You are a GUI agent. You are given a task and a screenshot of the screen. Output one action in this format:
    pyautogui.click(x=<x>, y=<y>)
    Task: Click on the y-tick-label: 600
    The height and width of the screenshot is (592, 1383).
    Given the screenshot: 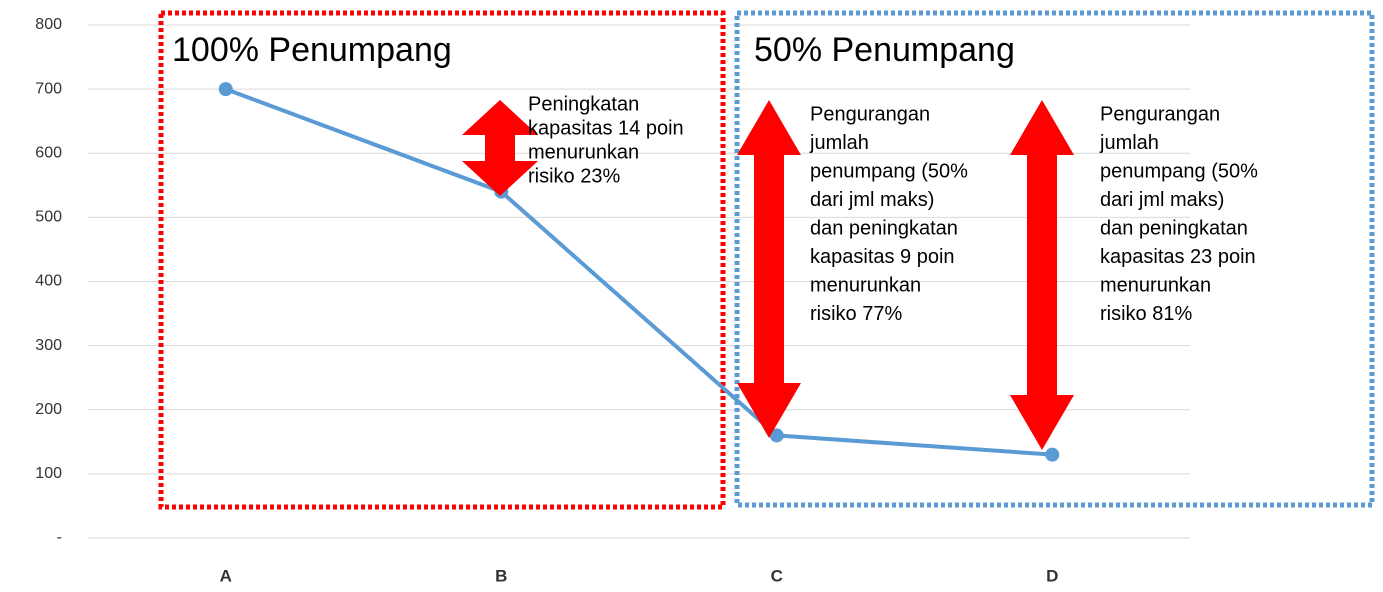 What is the action you would take?
    pyautogui.click(x=48, y=152)
    